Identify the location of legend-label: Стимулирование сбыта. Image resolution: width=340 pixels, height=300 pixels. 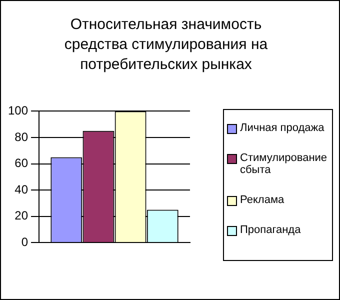
(284, 164).